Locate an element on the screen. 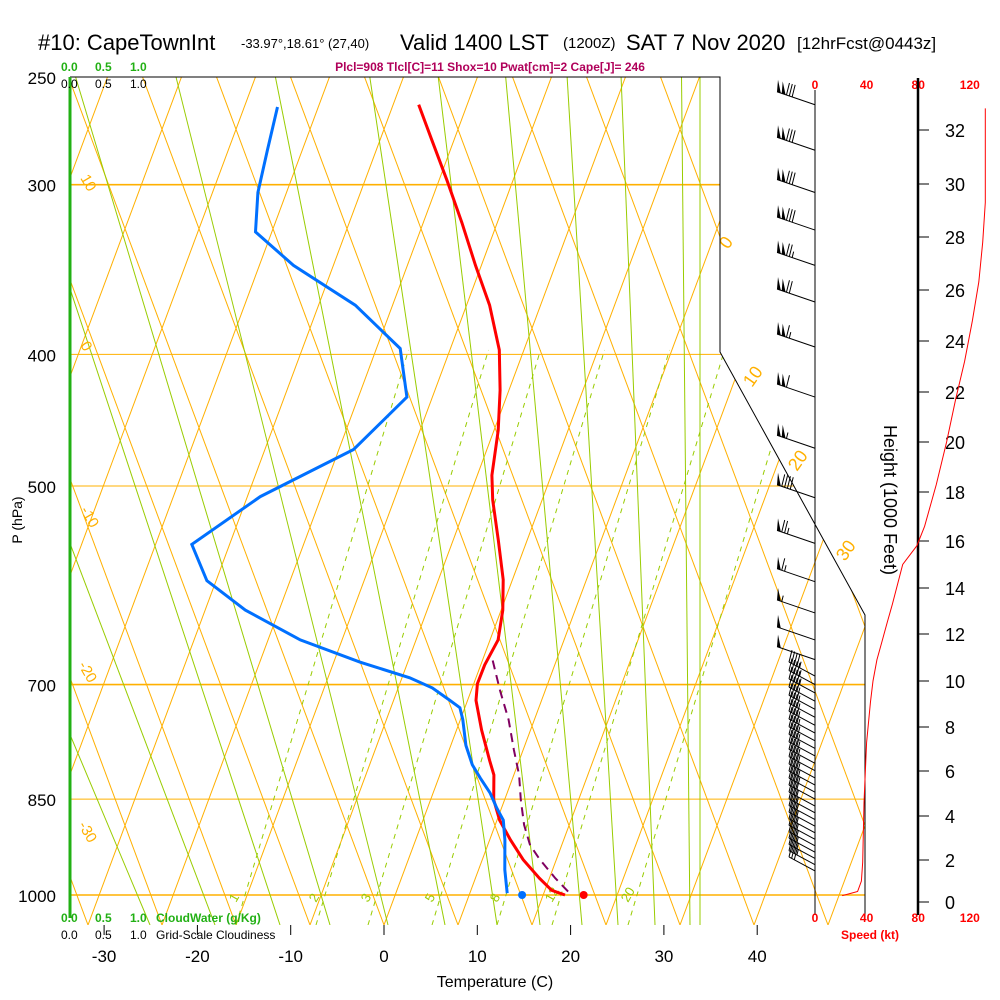 This screenshot has height=1000, width=1000. height-tick-label: 30 is located at coordinates (955, 185).